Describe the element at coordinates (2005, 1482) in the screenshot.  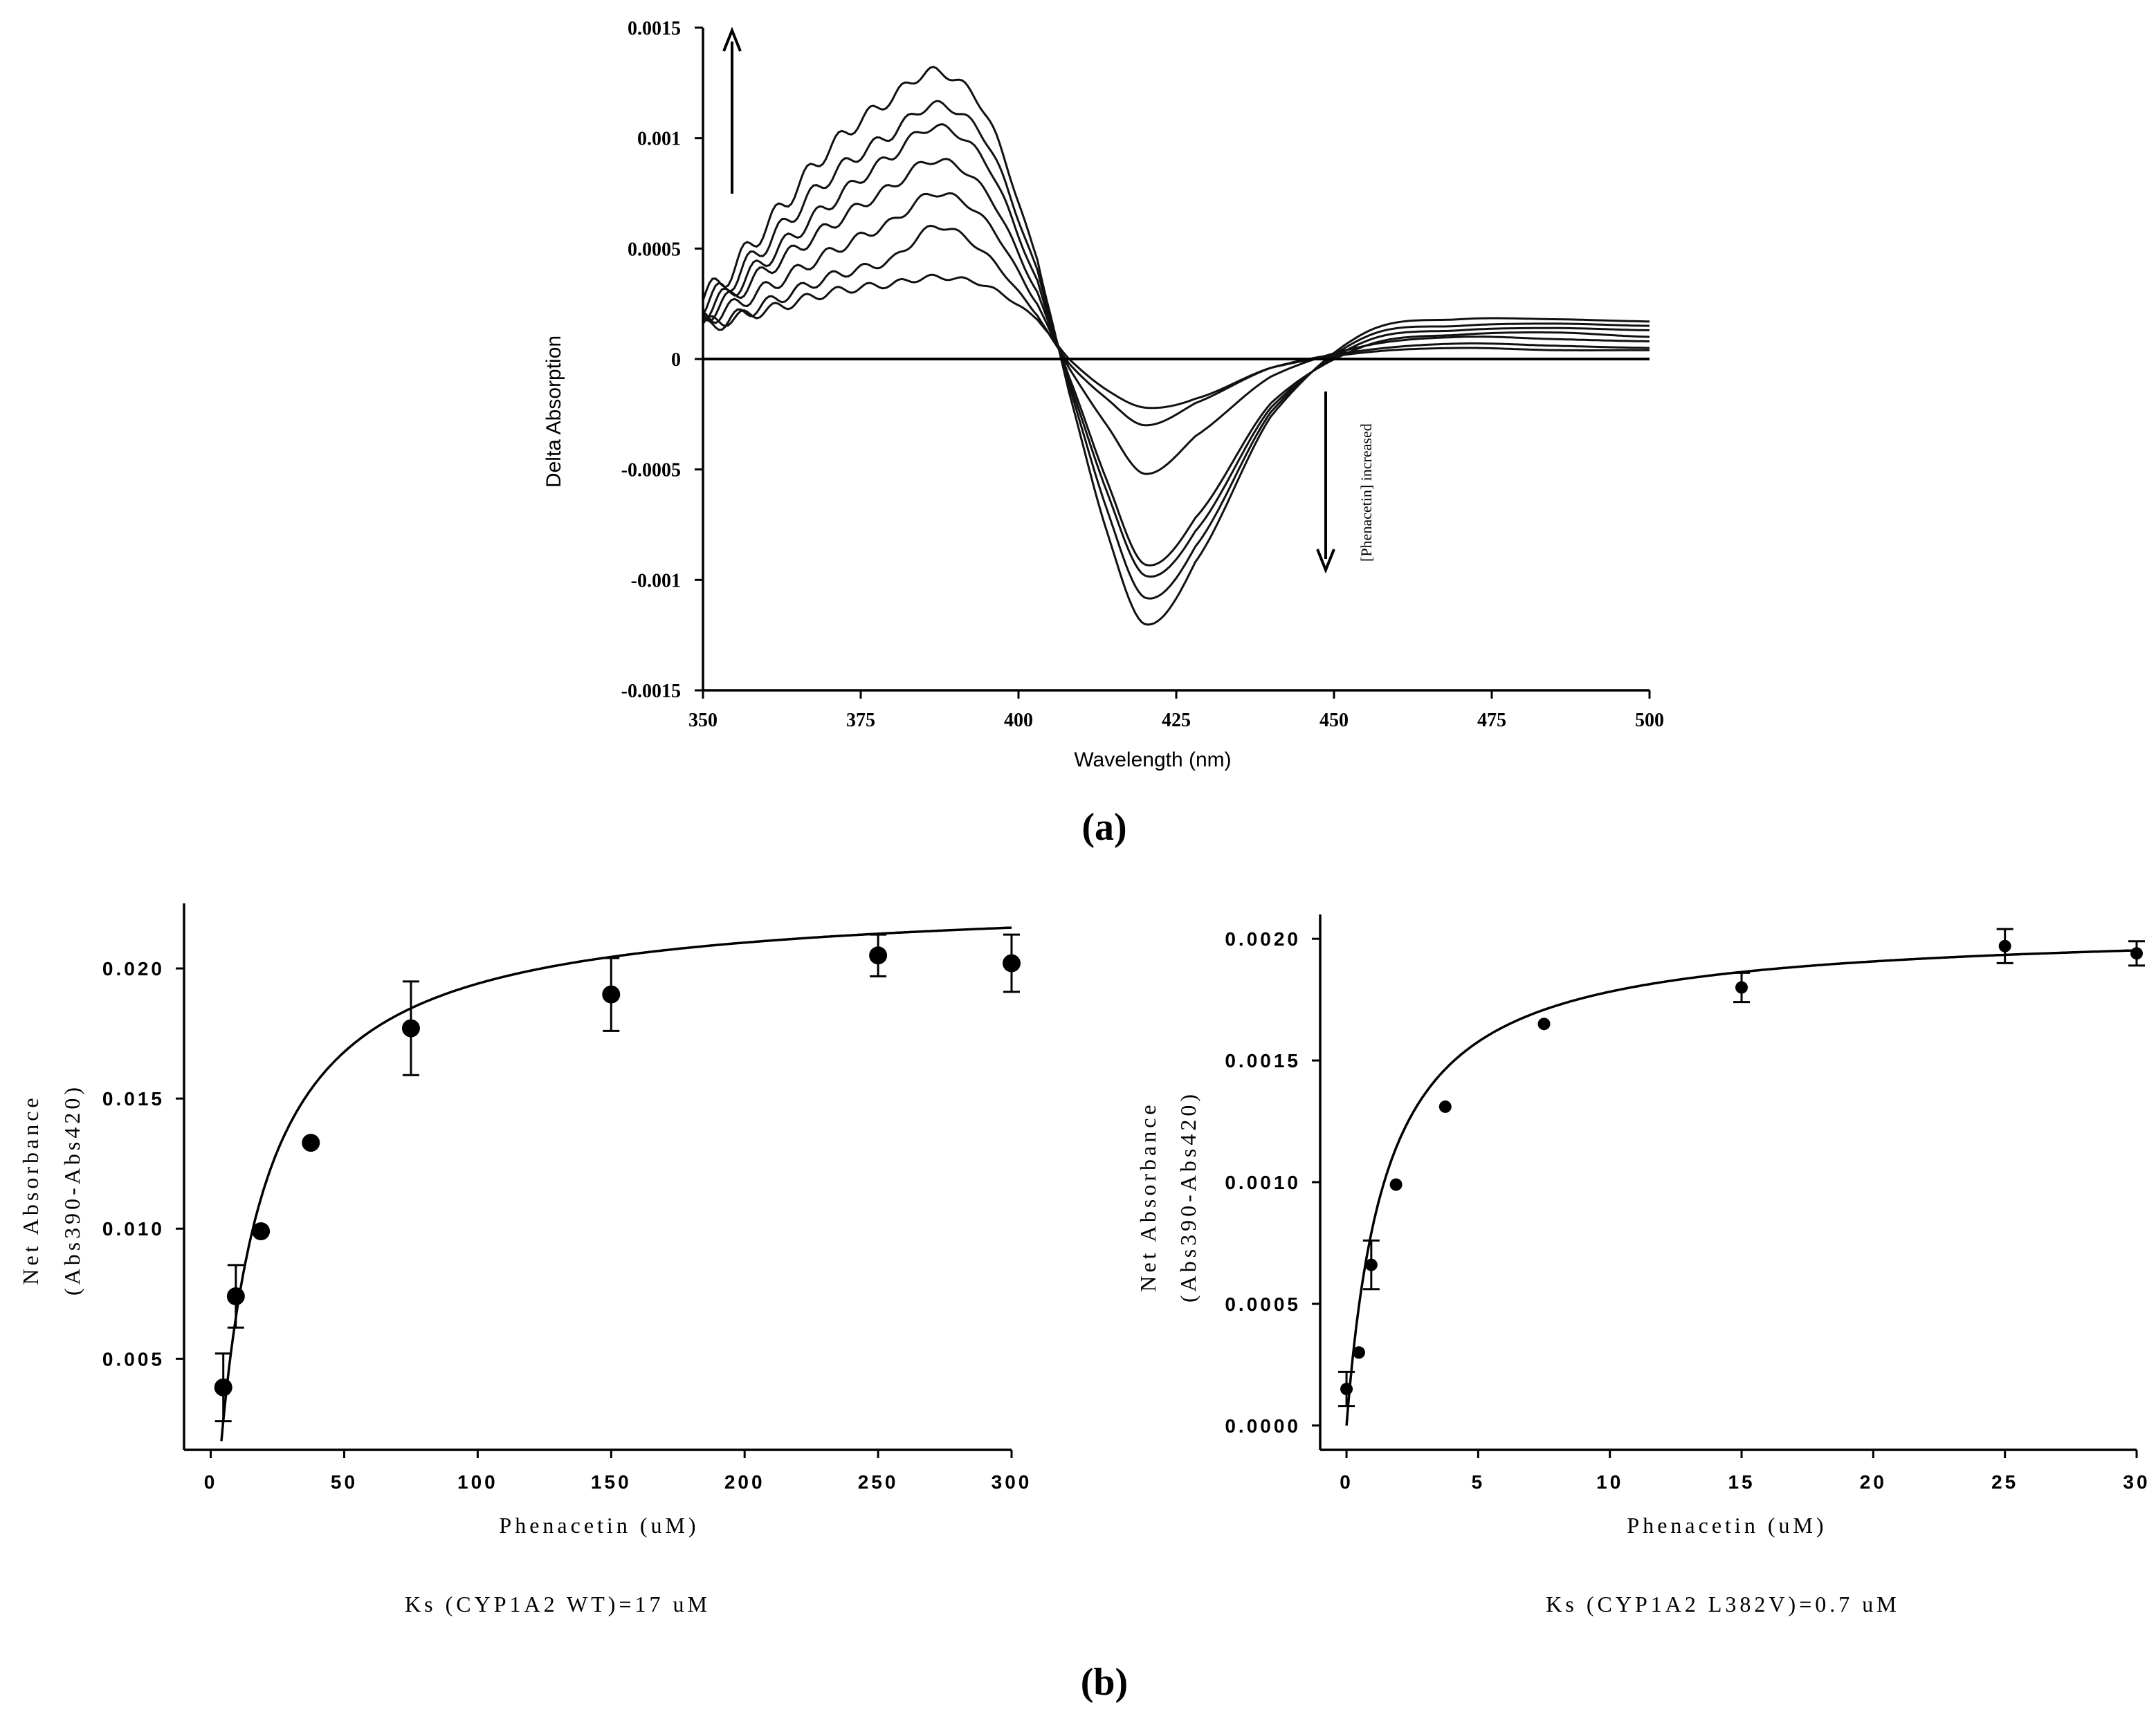
I see `x-tick-label: 25` at that location.